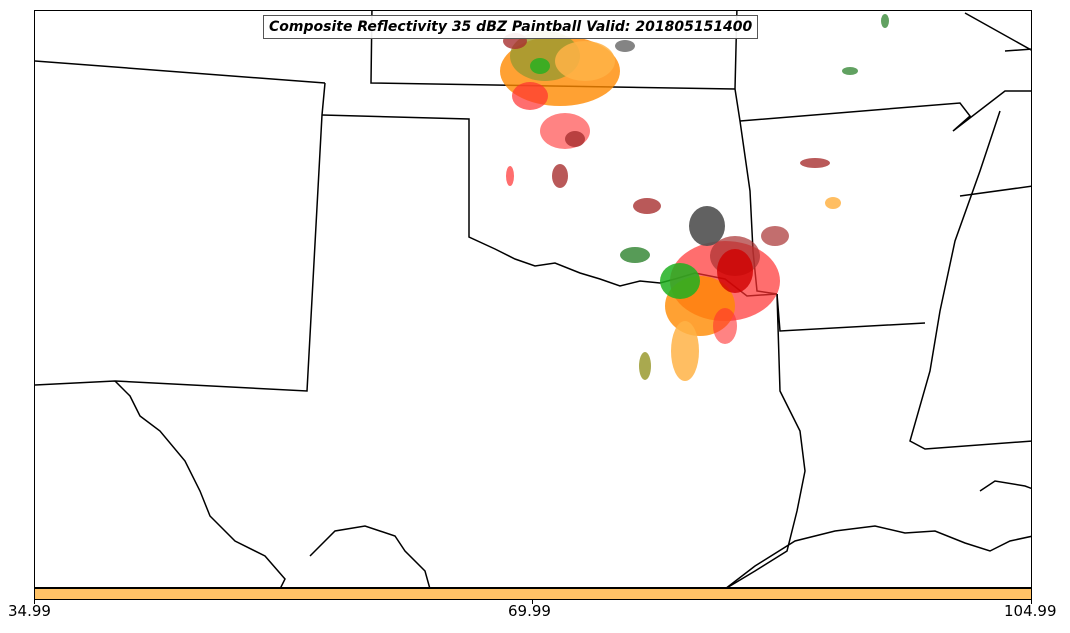  What do you see at coordinates (885, 111) in the screenshot?
I see `border-mo-ar-top` at bounding box center [885, 111].